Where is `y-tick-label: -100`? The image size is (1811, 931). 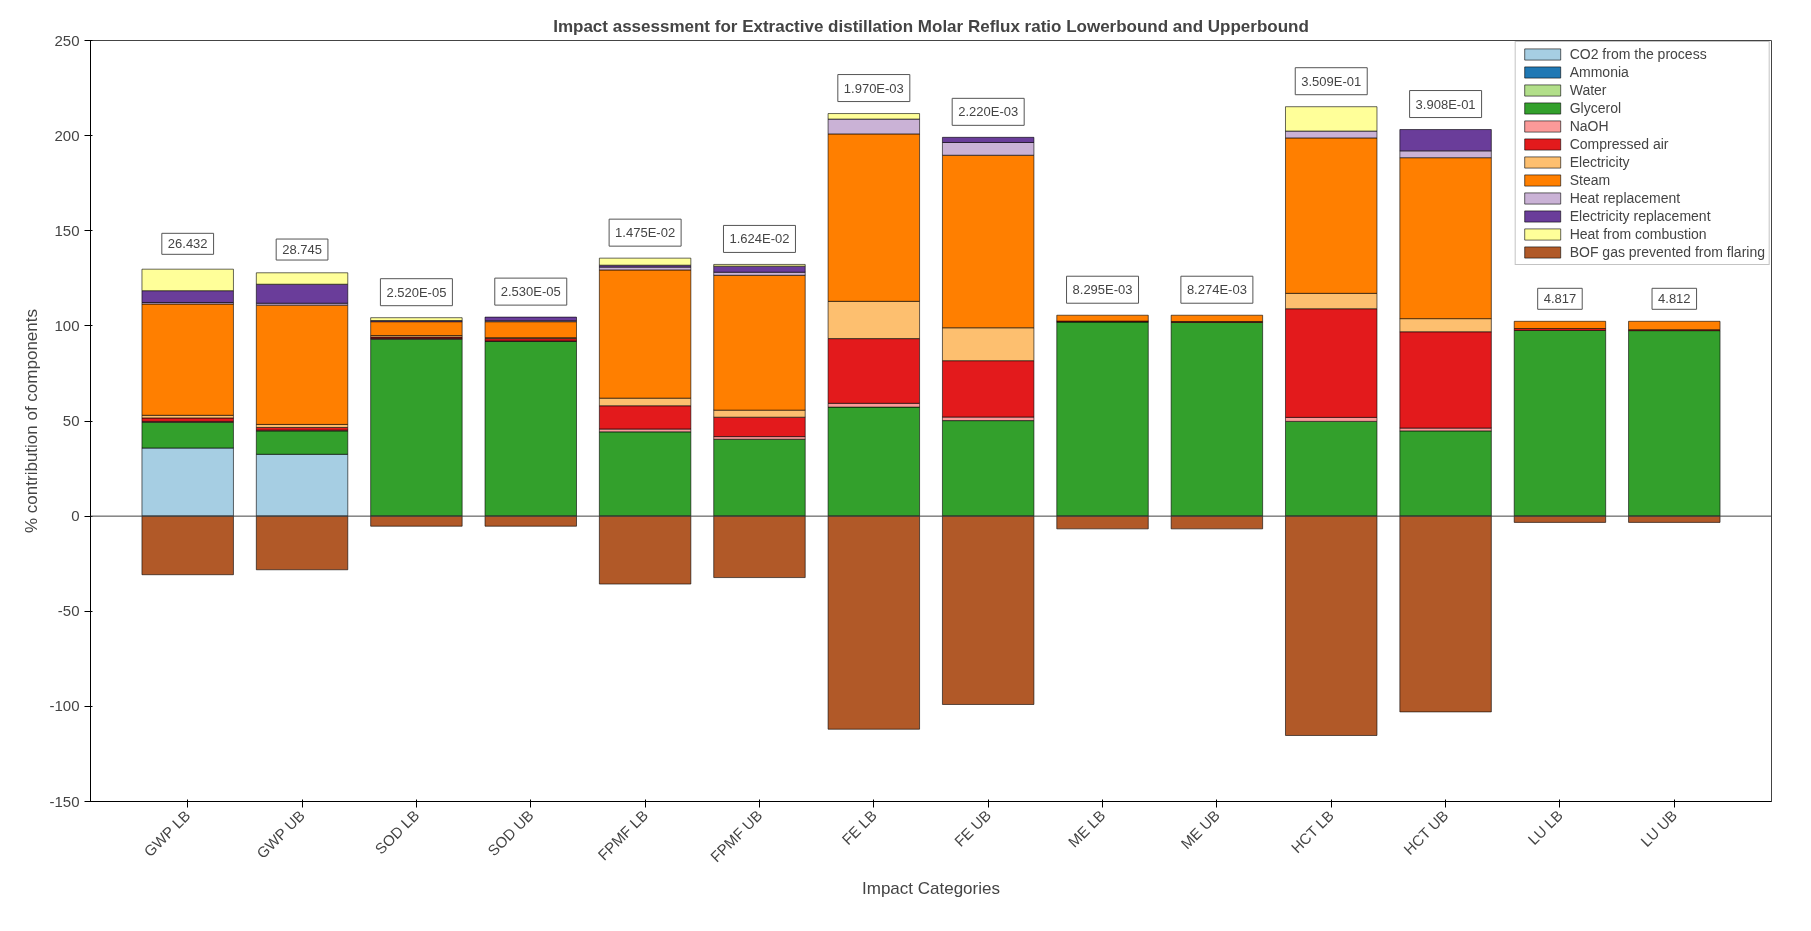
y-tick-label: -100 is located at coordinates (64, 706).